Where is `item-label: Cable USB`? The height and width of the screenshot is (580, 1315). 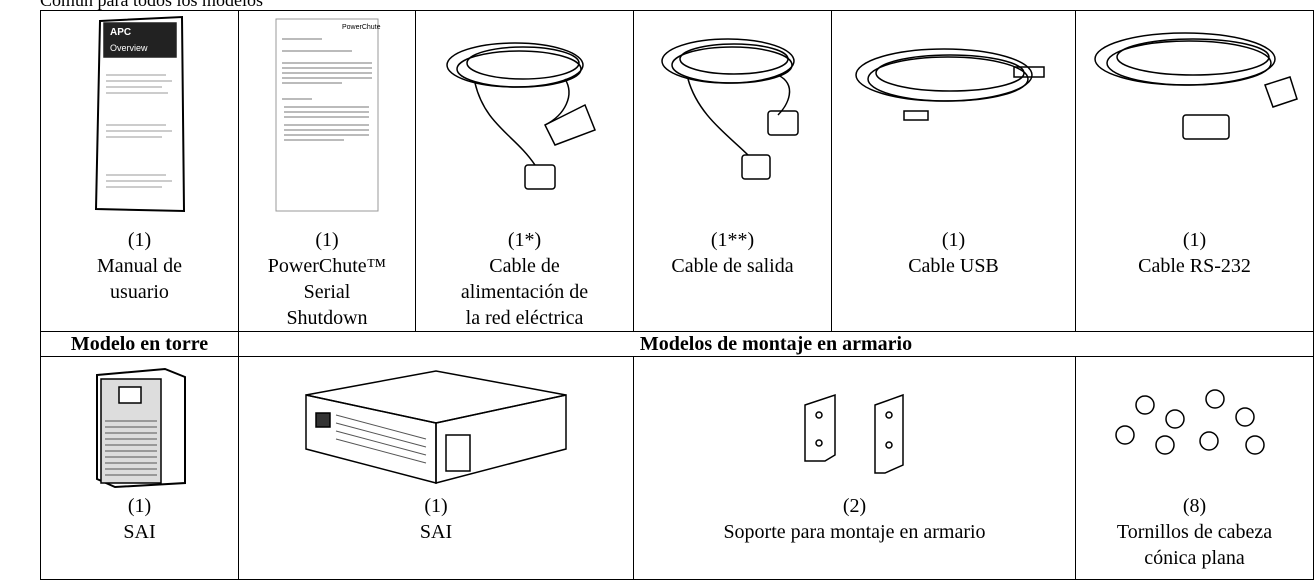
item-label: Cable USB is located at coordinates (953, 266).